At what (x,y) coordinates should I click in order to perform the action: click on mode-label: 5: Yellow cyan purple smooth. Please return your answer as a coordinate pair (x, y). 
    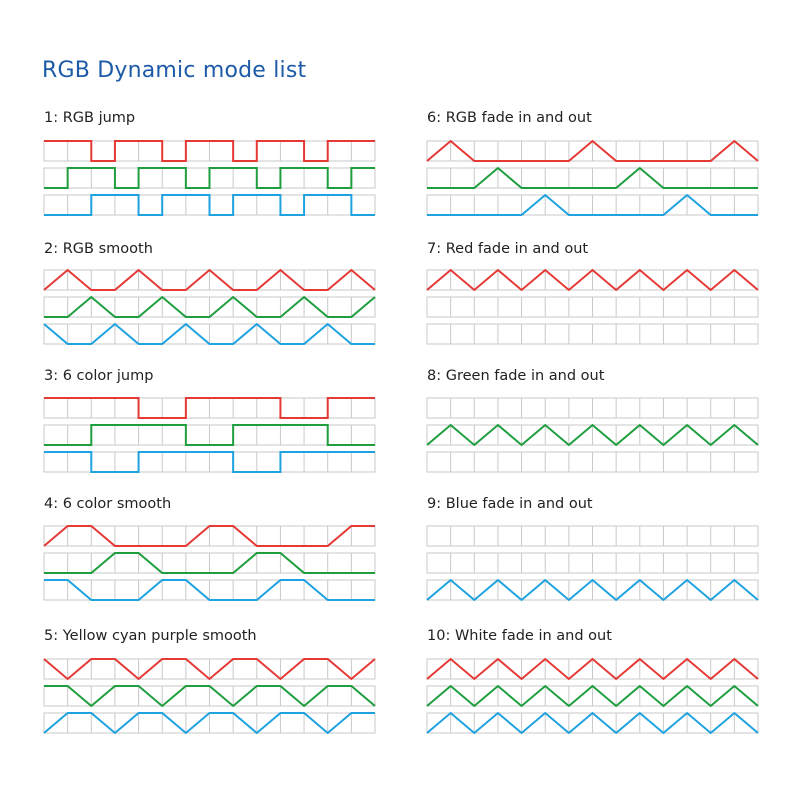
    Looking at the image, I should click on (150, 636).